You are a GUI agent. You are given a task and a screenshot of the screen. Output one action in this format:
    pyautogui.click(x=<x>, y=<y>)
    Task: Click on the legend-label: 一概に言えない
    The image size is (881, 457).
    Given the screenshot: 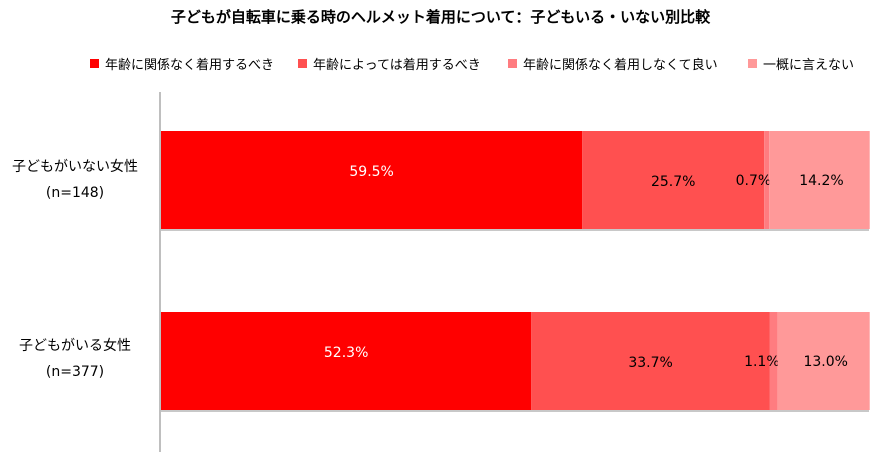 What is the action you would take?
    pyautogui.click(x=809, y=65)
    